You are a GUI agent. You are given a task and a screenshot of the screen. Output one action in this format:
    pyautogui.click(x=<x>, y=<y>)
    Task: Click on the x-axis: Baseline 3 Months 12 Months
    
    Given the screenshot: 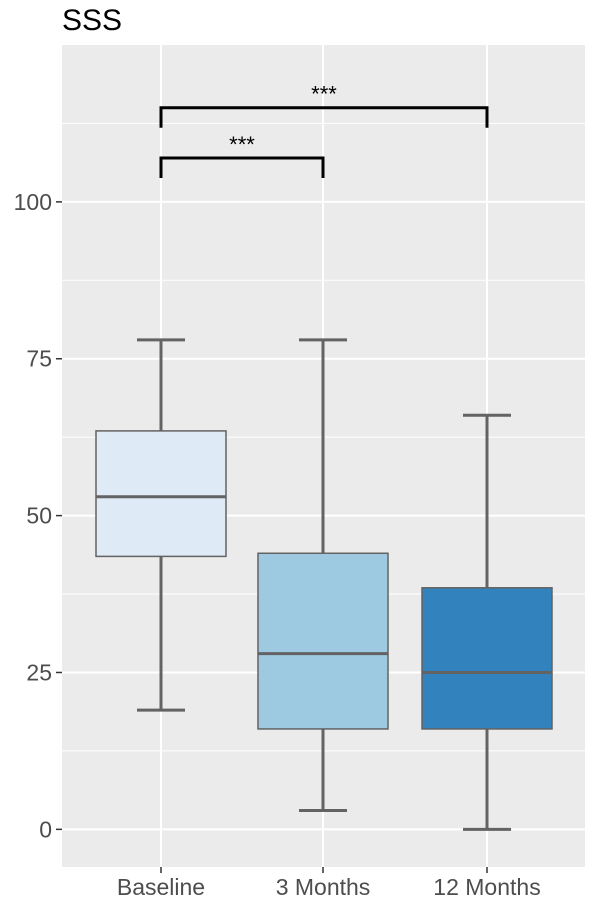 What is the action you would take?
    pyautogui.click(x=329, y=883)
    